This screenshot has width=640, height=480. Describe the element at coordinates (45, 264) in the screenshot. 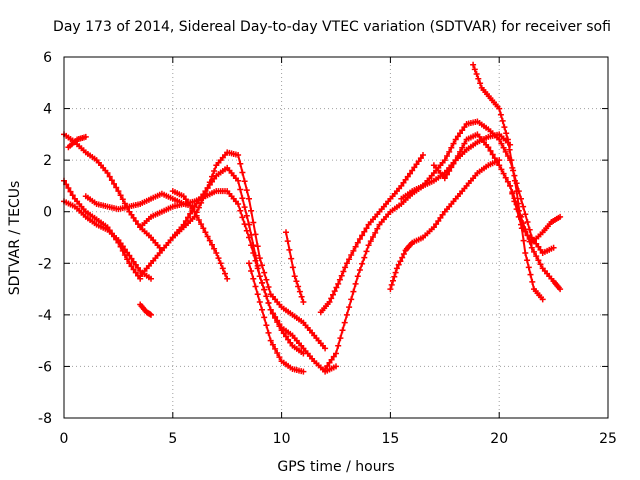

I see `y-tick-label: -2` at that location.